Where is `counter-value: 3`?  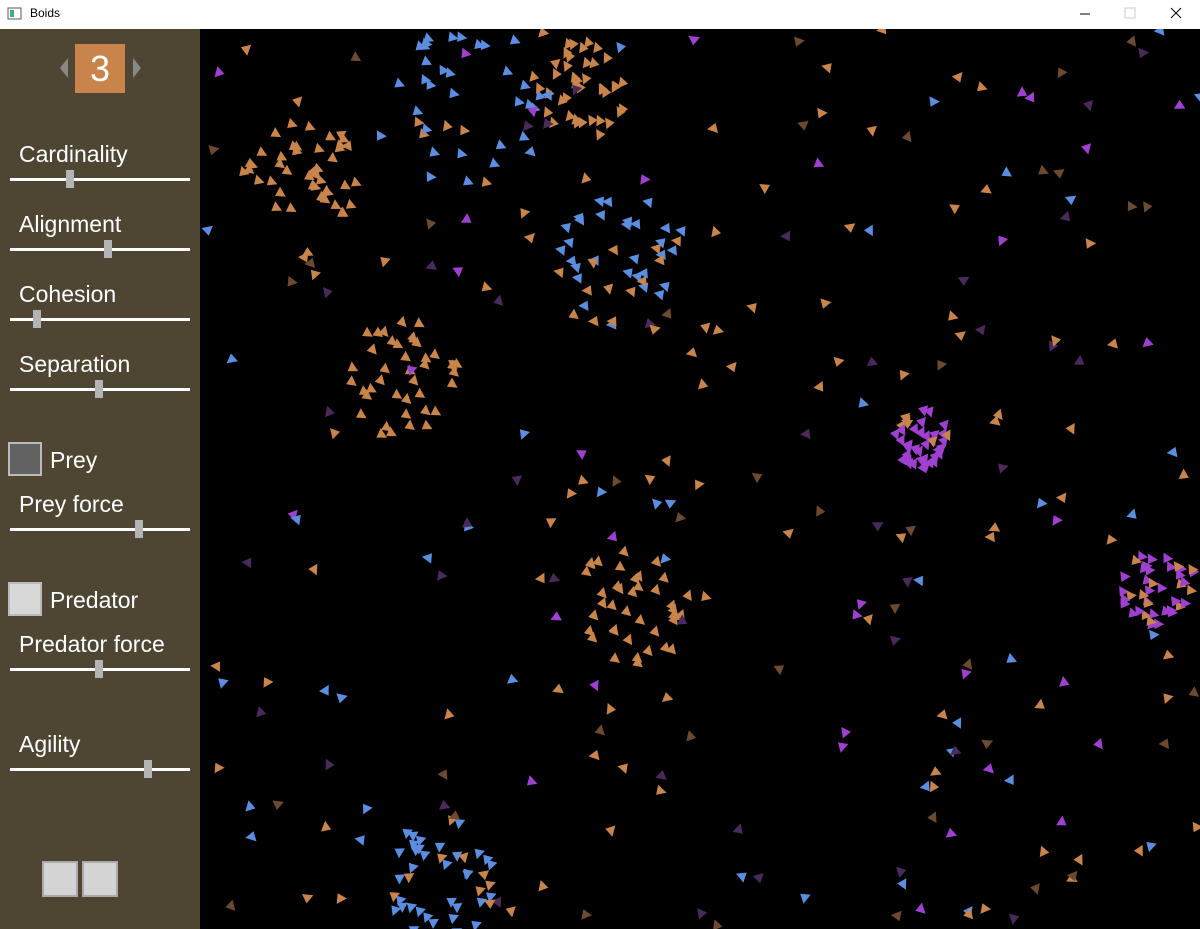 counter-value: 3 is located at coordinates (100, 68).